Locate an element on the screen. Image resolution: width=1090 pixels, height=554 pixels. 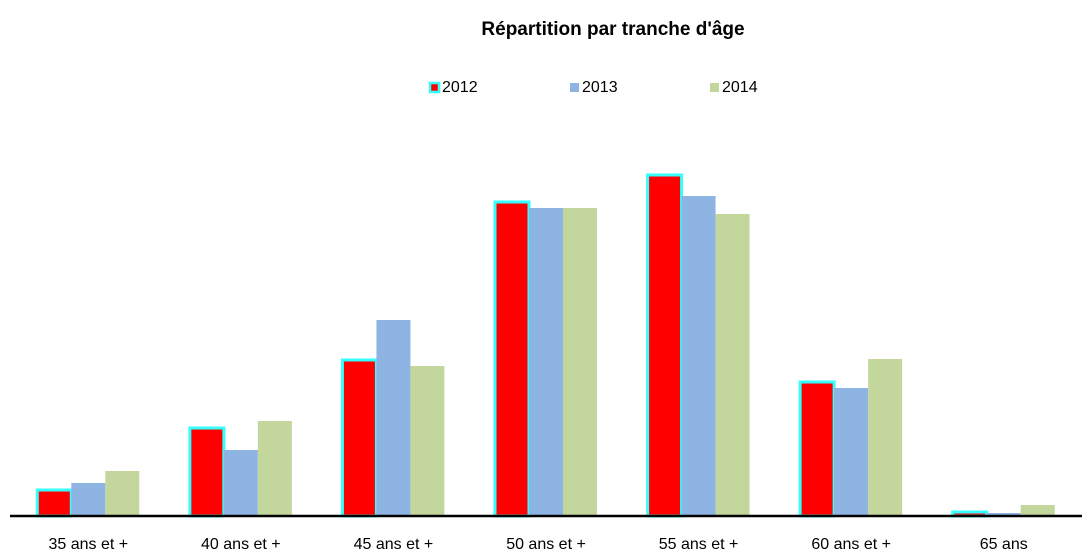
legend-label: 2014 is located at coordinates (740, 87).